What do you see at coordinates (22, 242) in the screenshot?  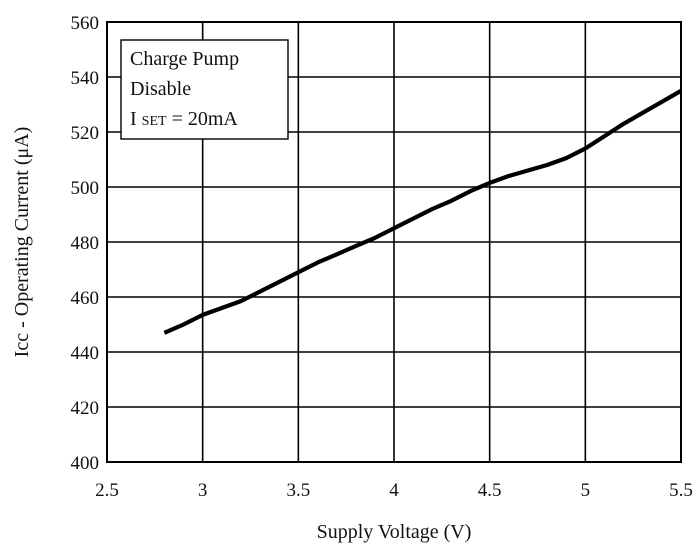 I see `y-axis-title: Icc - Operating Current (μA)` at bounding box center [22, 242].